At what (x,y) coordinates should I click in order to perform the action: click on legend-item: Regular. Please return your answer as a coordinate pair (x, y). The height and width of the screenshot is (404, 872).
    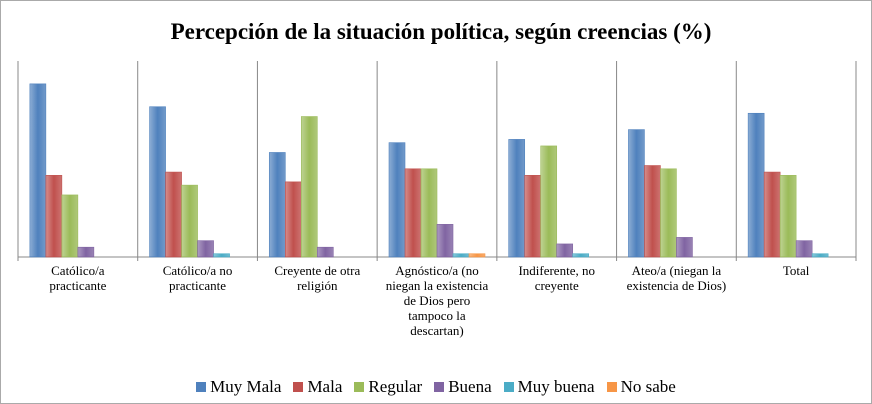
    Looking at the image, I should click on (388, 387).